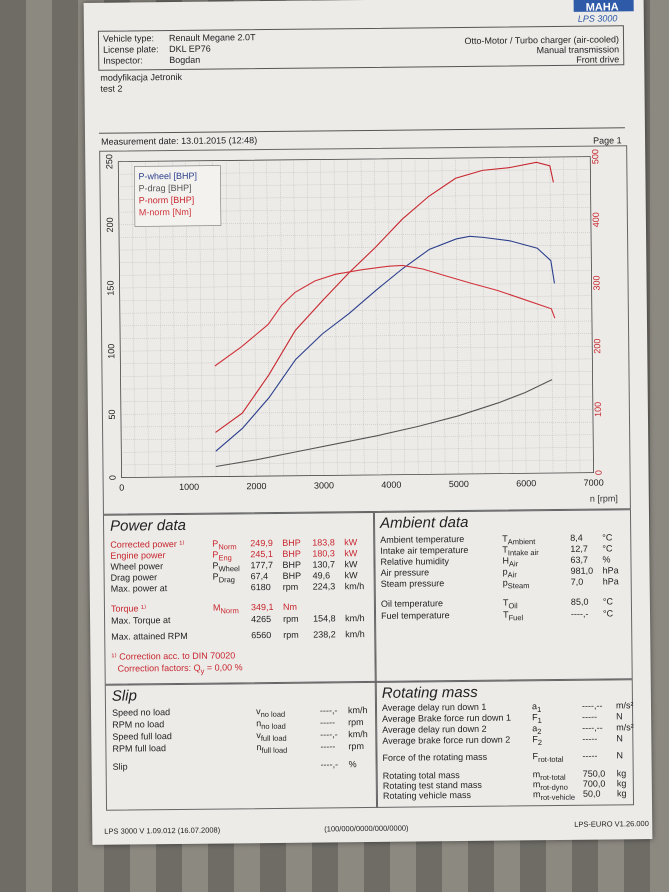  I want to click on ambient-row-value: 12,7, so click(579, 548).